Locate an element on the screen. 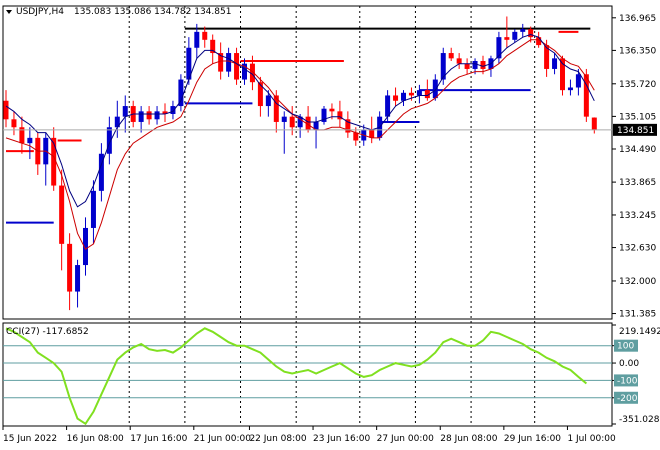 This screenshot has height=450, width=660. time-tick-label: 22 Jun 08:00 is located at coordinates (277, 439).